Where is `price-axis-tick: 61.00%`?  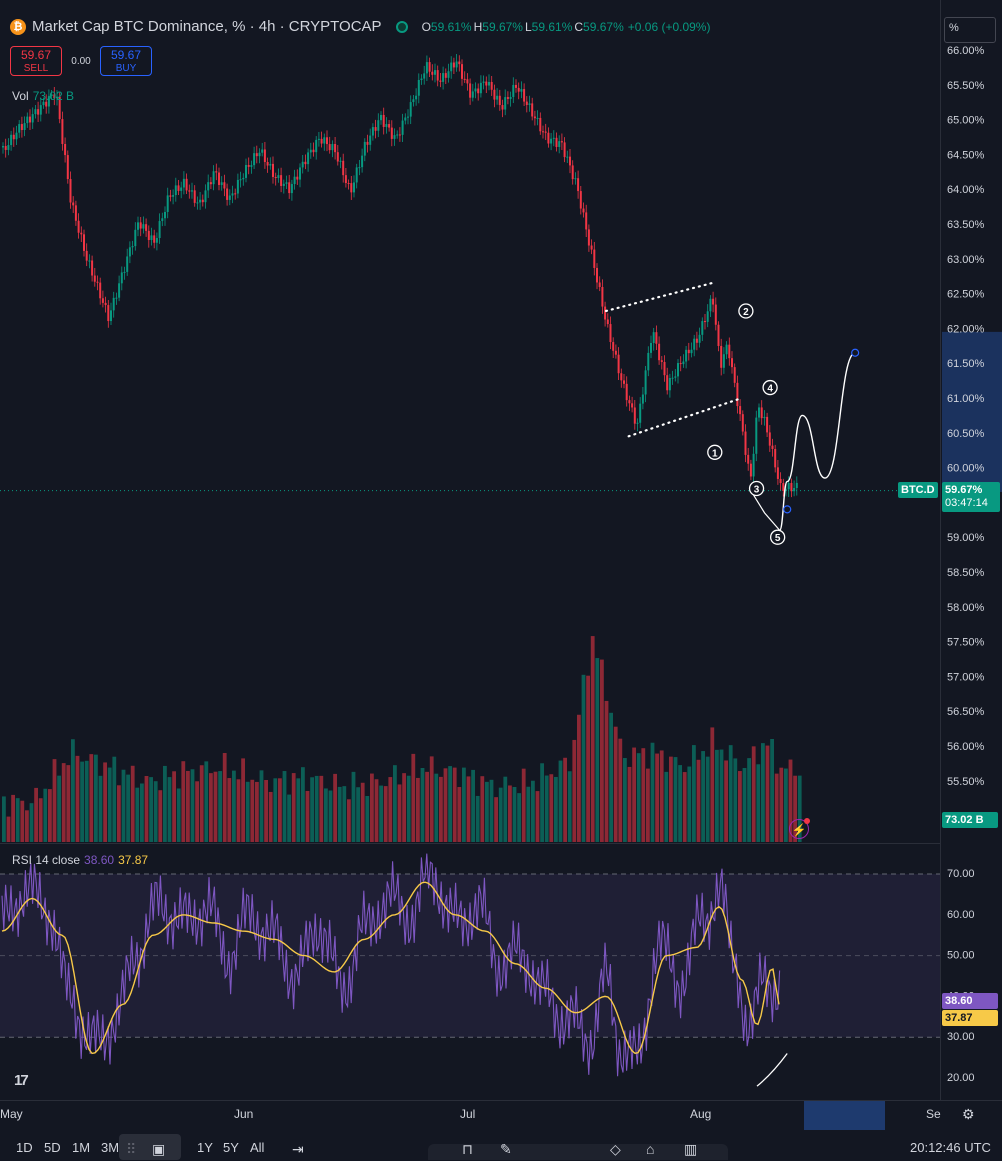
price-axis-tick: 61.00% is located at coordinates (966, 399).